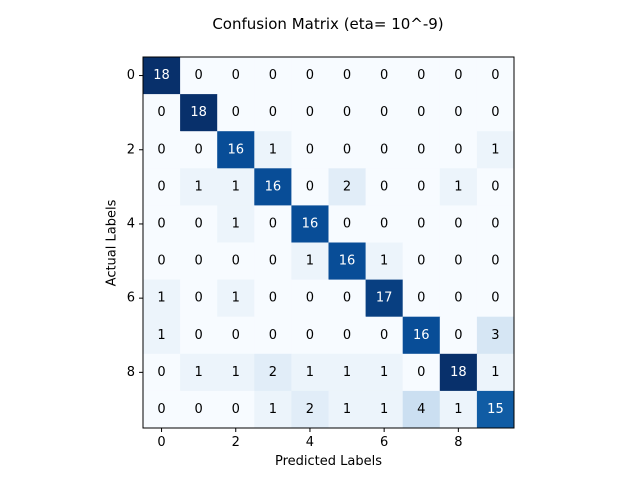 Image resolution: width=640 pixels, height=480 pixels. I want to click on heatmap-cell-r5-c6, so click(384, 261).